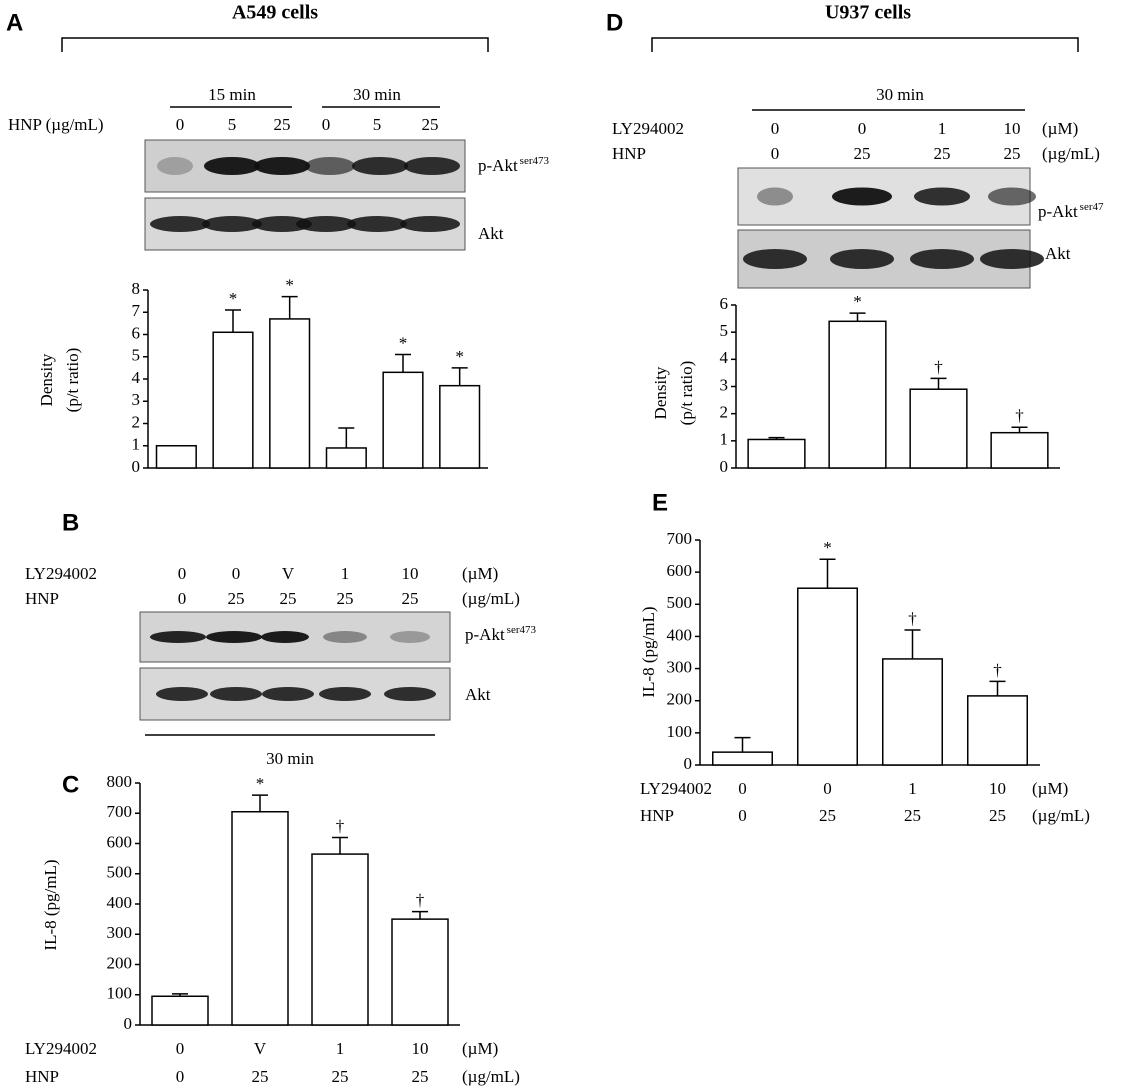 The image size is (1133, 1092). I want to click on lane-label: 5, so click(377, 124).